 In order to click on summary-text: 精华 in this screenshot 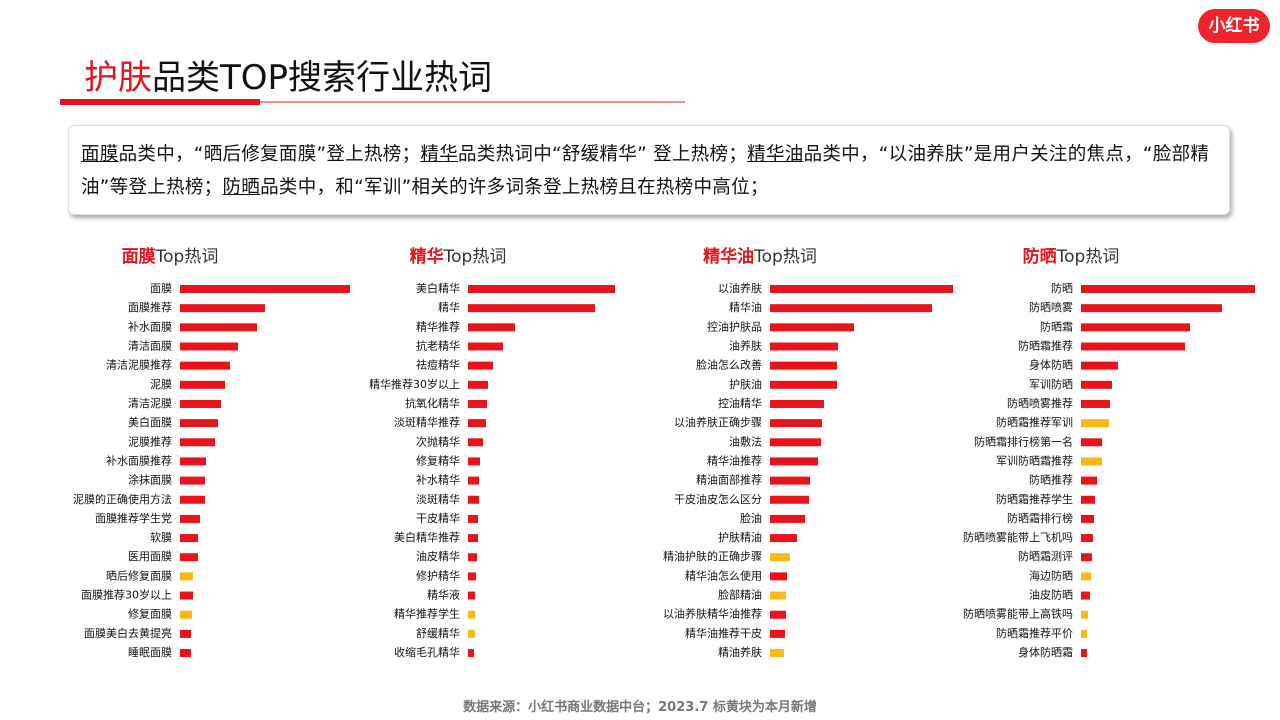, I will do `click(439, 154)`.